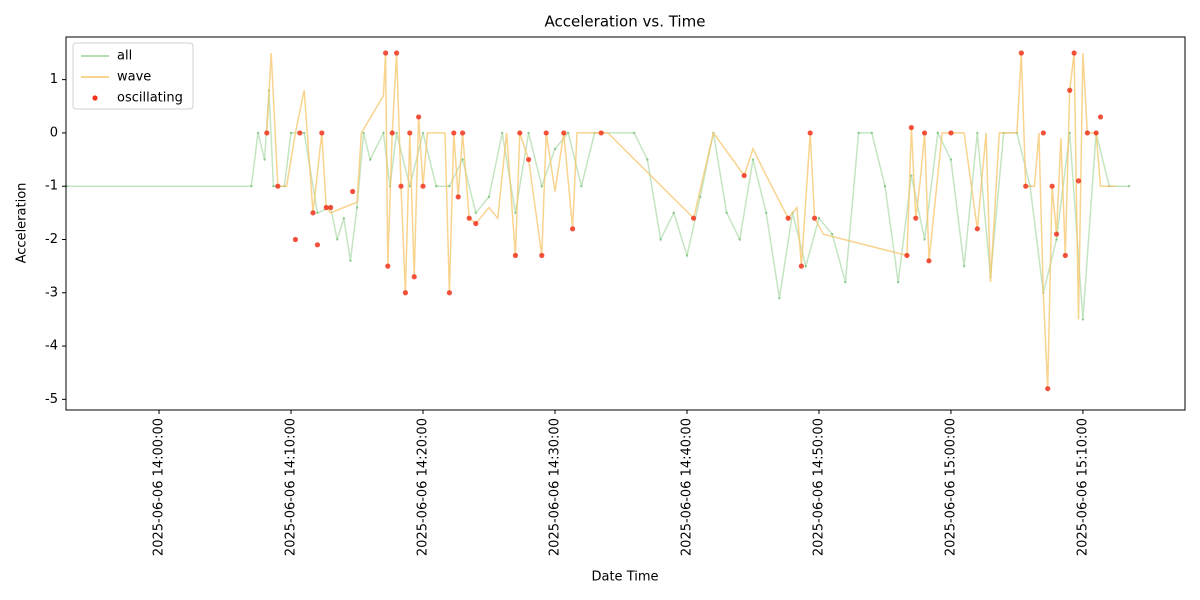  I want to click on y-tick-label: -1, so click(51, 186).